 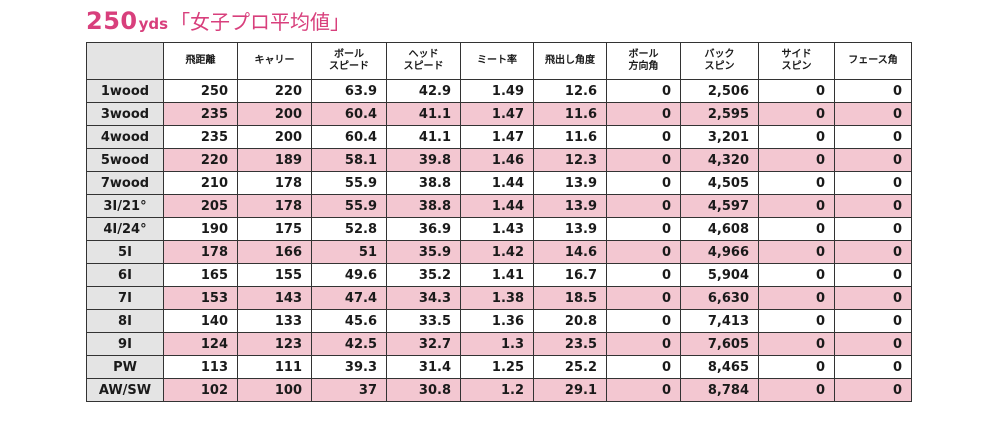 I want to click on value-cell: 16.7, so click(x=570, y=275).